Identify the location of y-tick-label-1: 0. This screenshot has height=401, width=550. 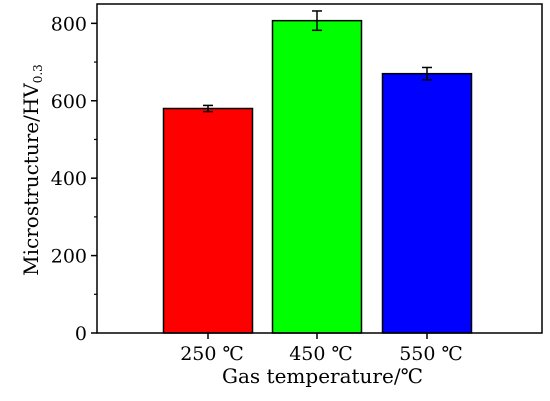
(81, 334).